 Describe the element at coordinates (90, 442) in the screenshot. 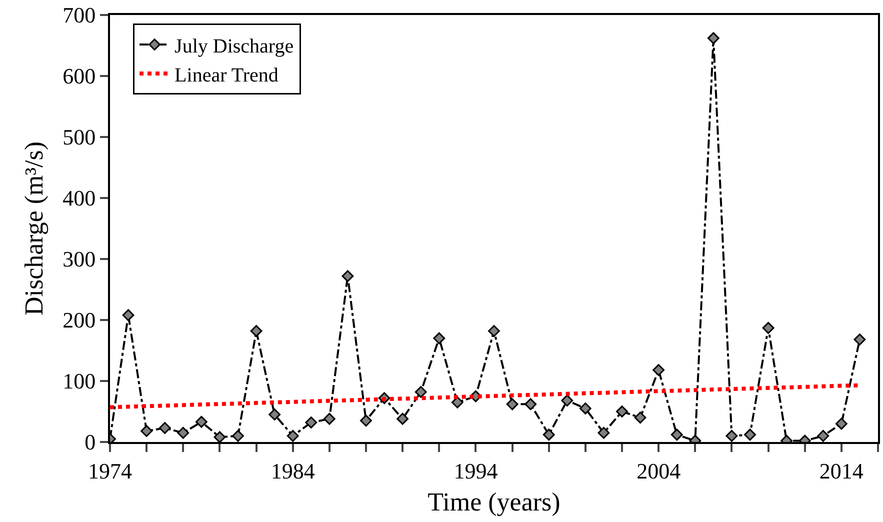

I see `y-tick-label: 0` at that location.